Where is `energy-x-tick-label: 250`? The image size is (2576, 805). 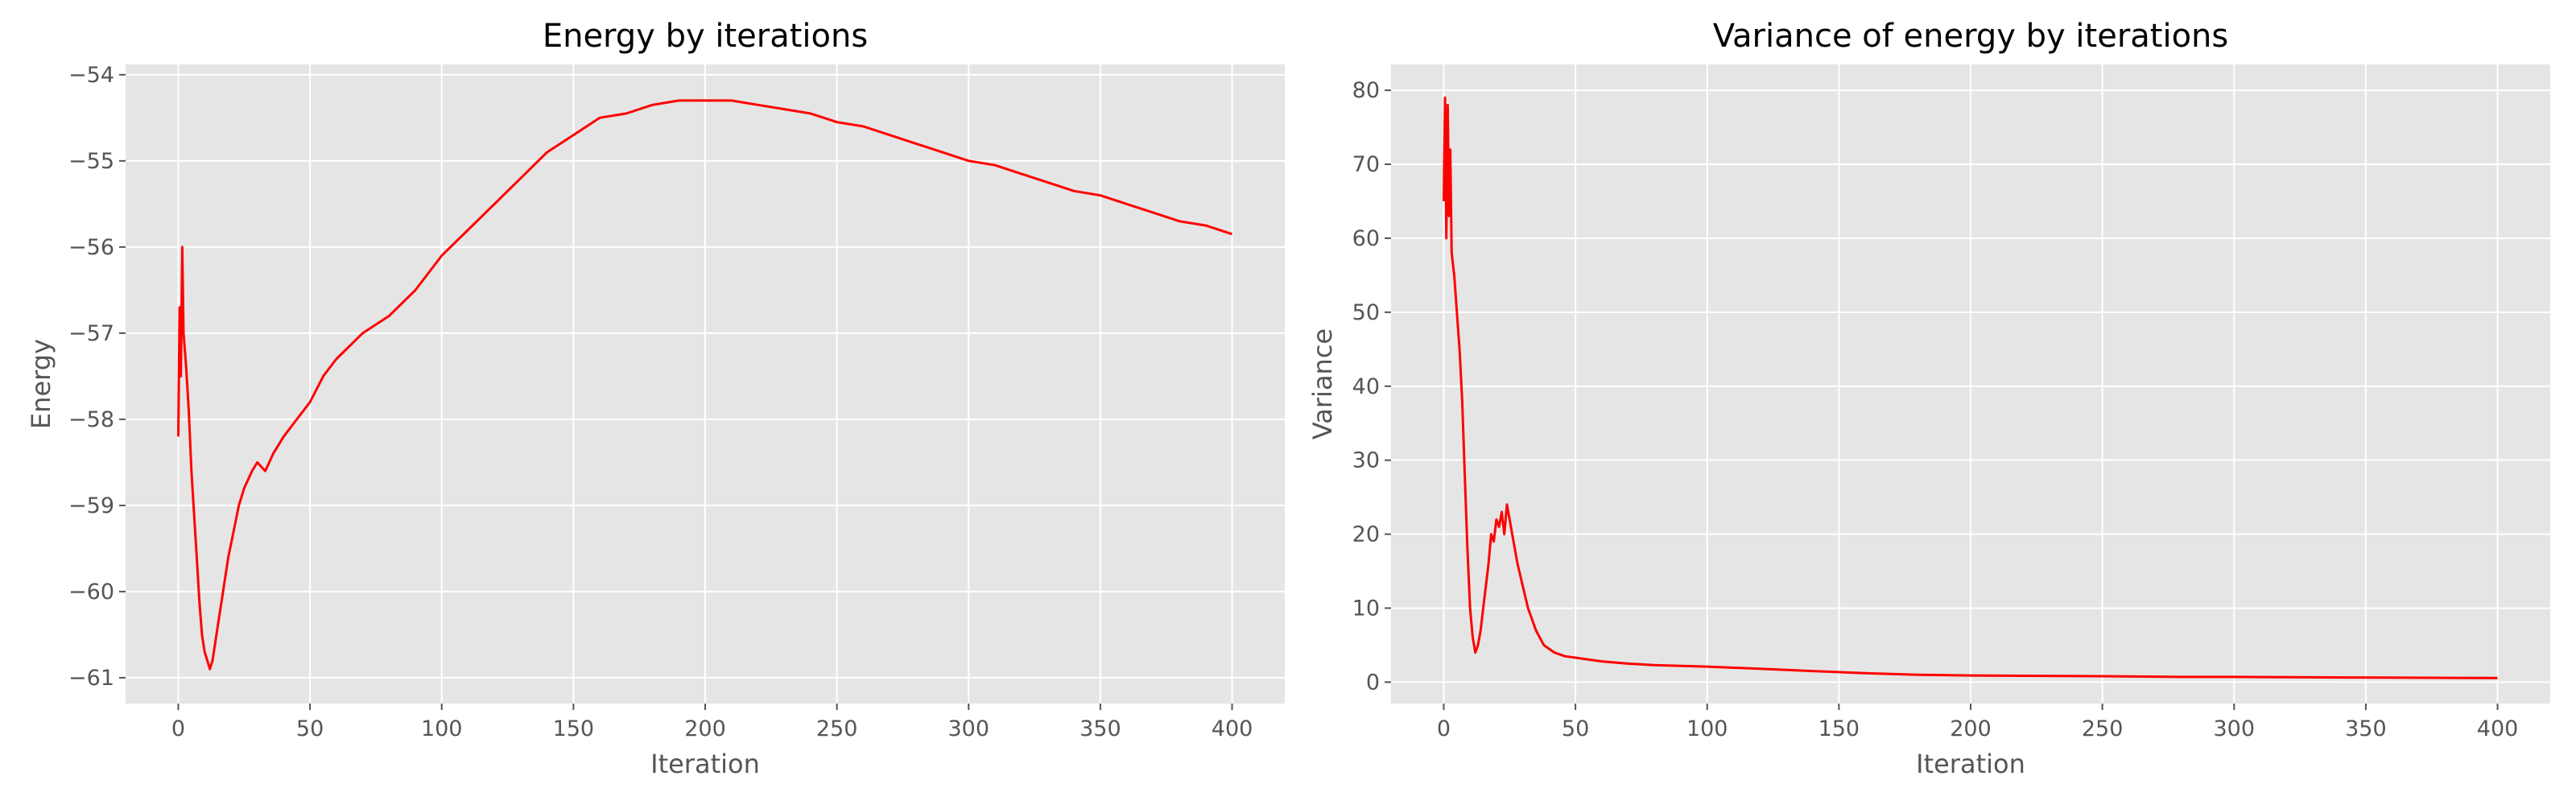
energy-x-tick-label: 250 is located at coordinates (837, 728).